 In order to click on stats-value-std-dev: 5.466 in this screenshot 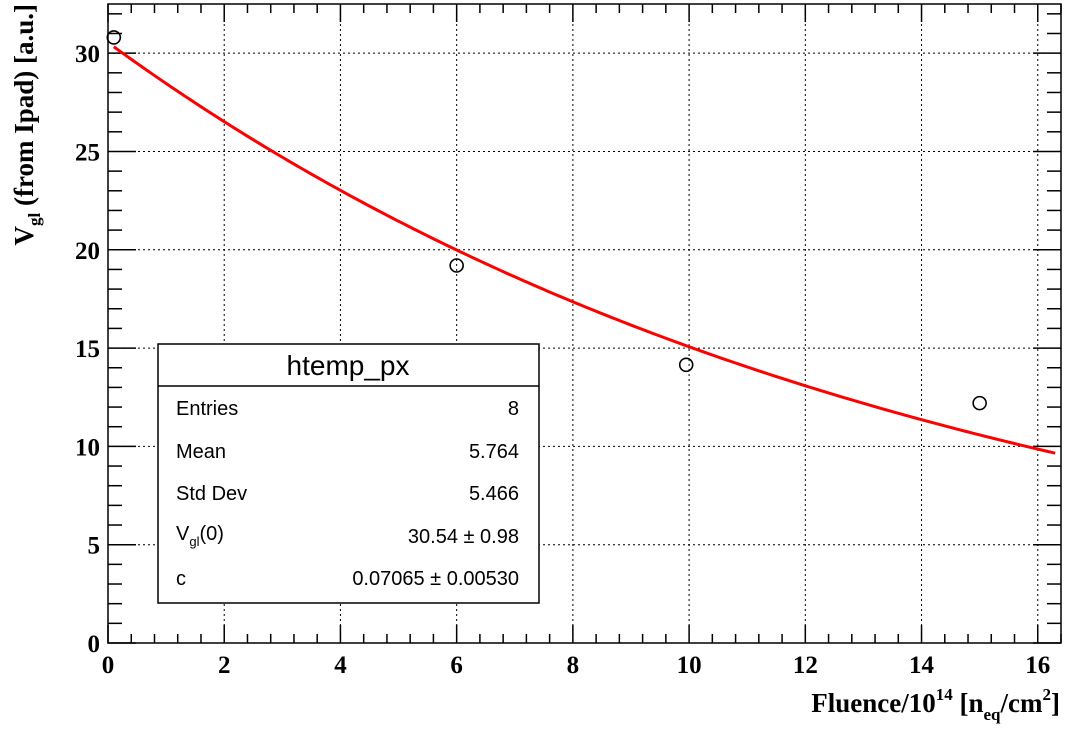, I will do `click(494, 494)`.